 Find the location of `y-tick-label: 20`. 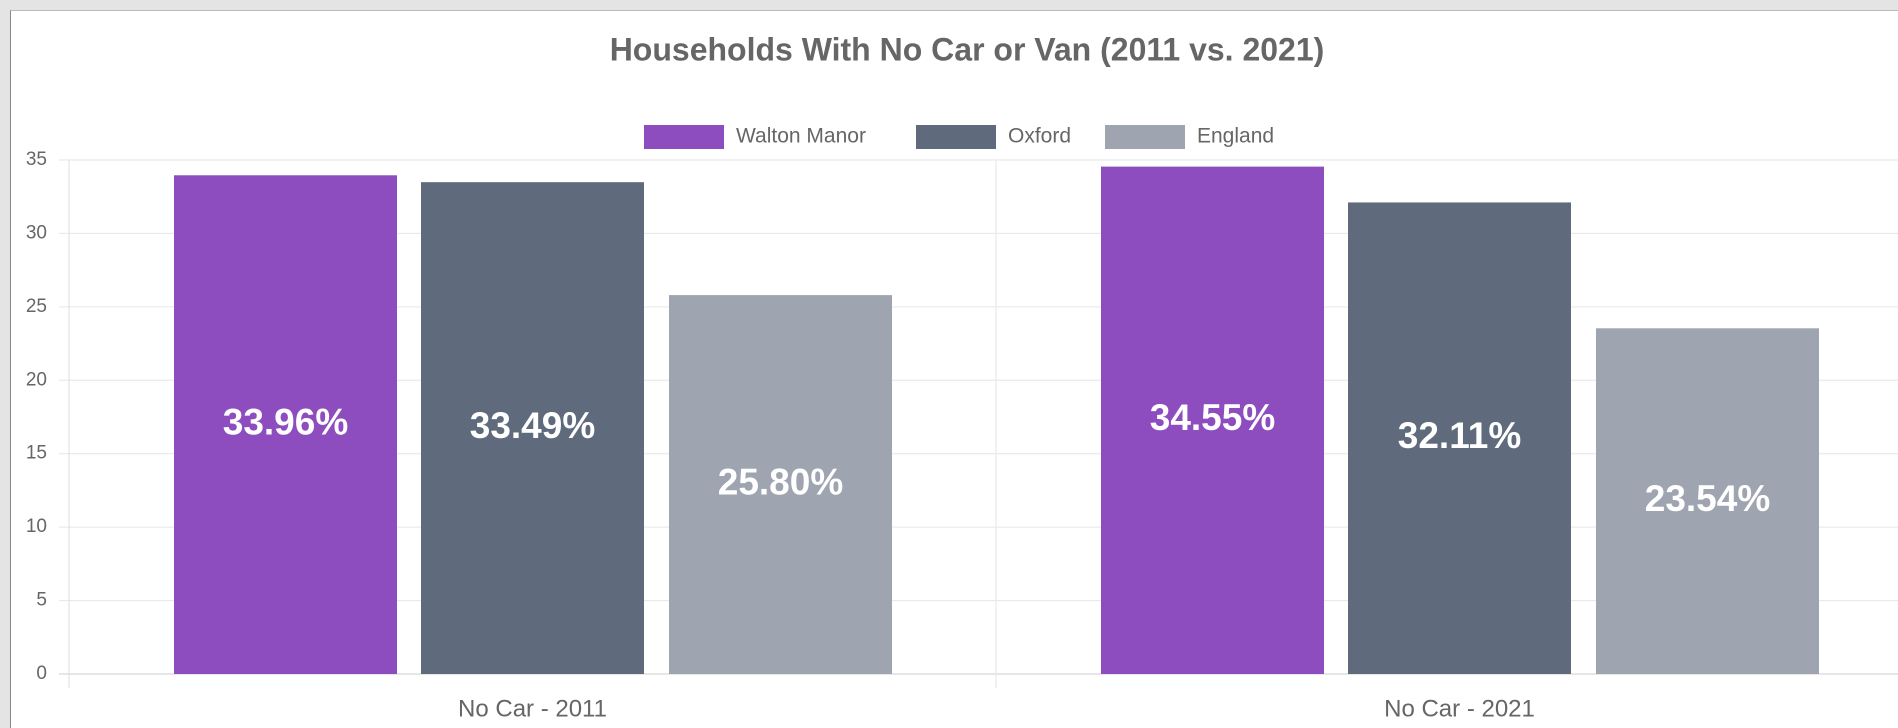

y-tick-label: 20 is located at coordinates (36, 379).